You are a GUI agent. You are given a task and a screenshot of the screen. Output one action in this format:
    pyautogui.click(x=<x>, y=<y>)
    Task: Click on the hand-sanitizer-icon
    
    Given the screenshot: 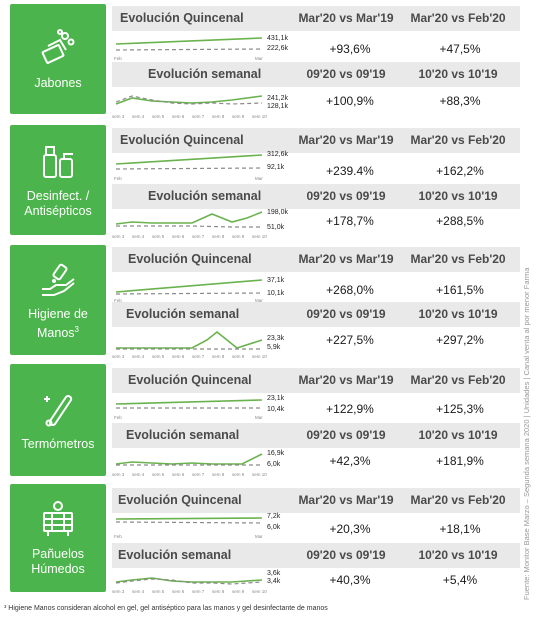 What is the action you would take?
    pyautogui.click(x=58, y=279)
    